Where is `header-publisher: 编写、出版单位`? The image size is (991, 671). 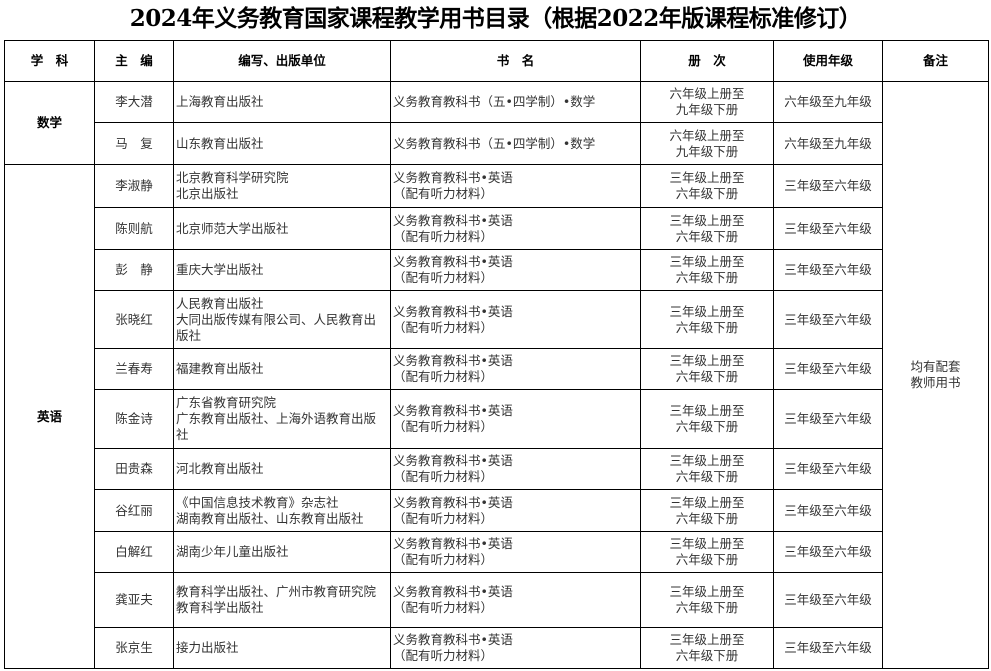
header-publisher: 编写、出版单位 is located at coordinates (282, 61).